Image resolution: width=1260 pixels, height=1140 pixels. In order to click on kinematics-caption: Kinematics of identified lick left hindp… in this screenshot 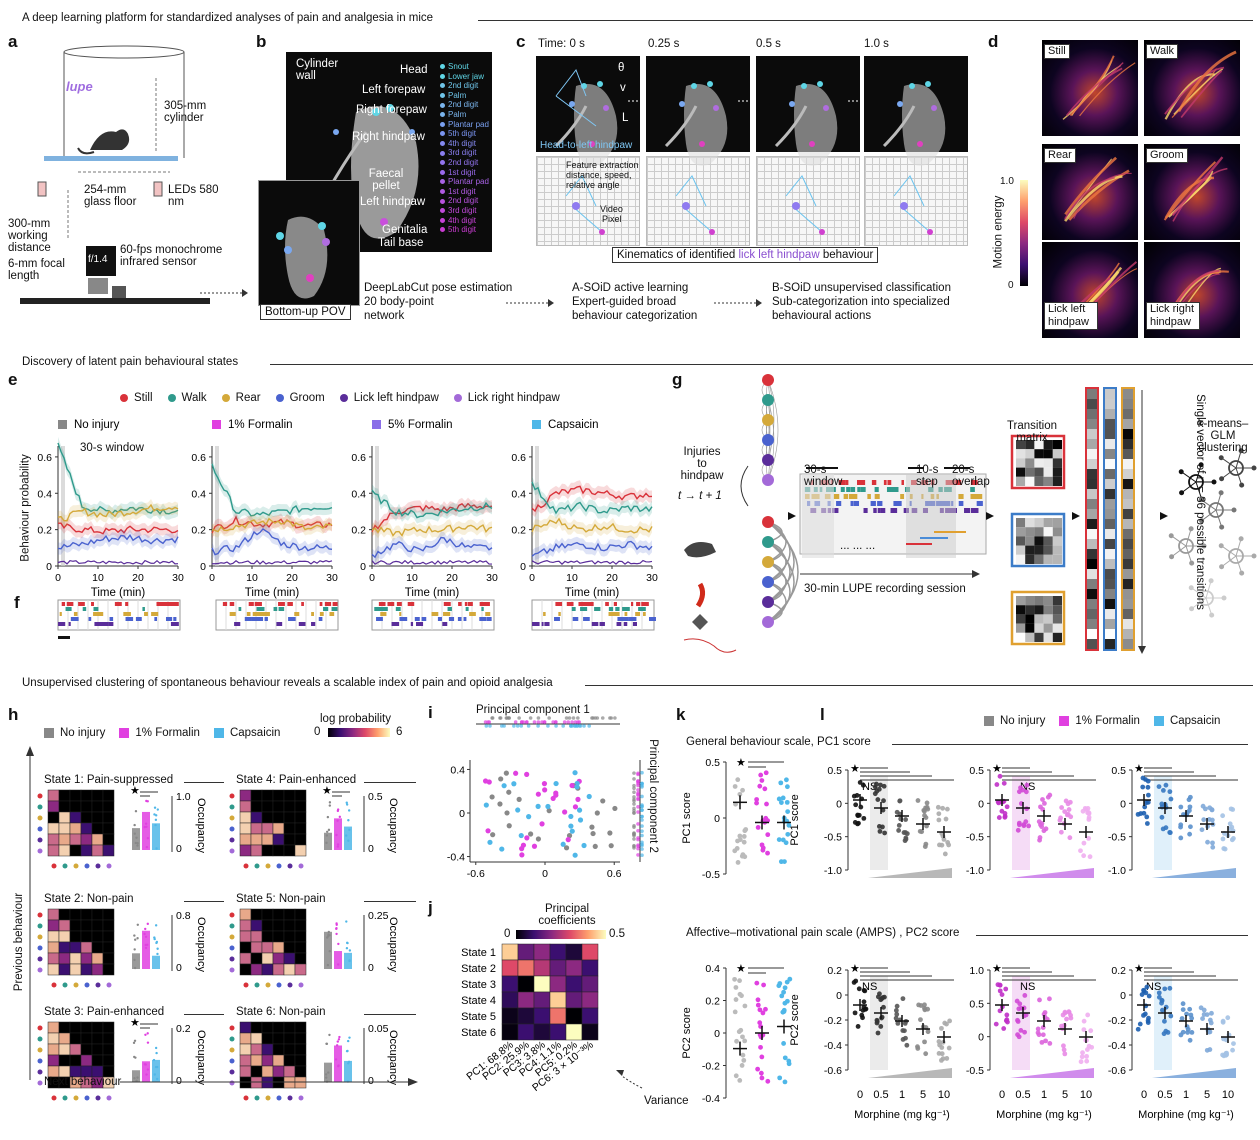, I will do `click(745, 255)`.